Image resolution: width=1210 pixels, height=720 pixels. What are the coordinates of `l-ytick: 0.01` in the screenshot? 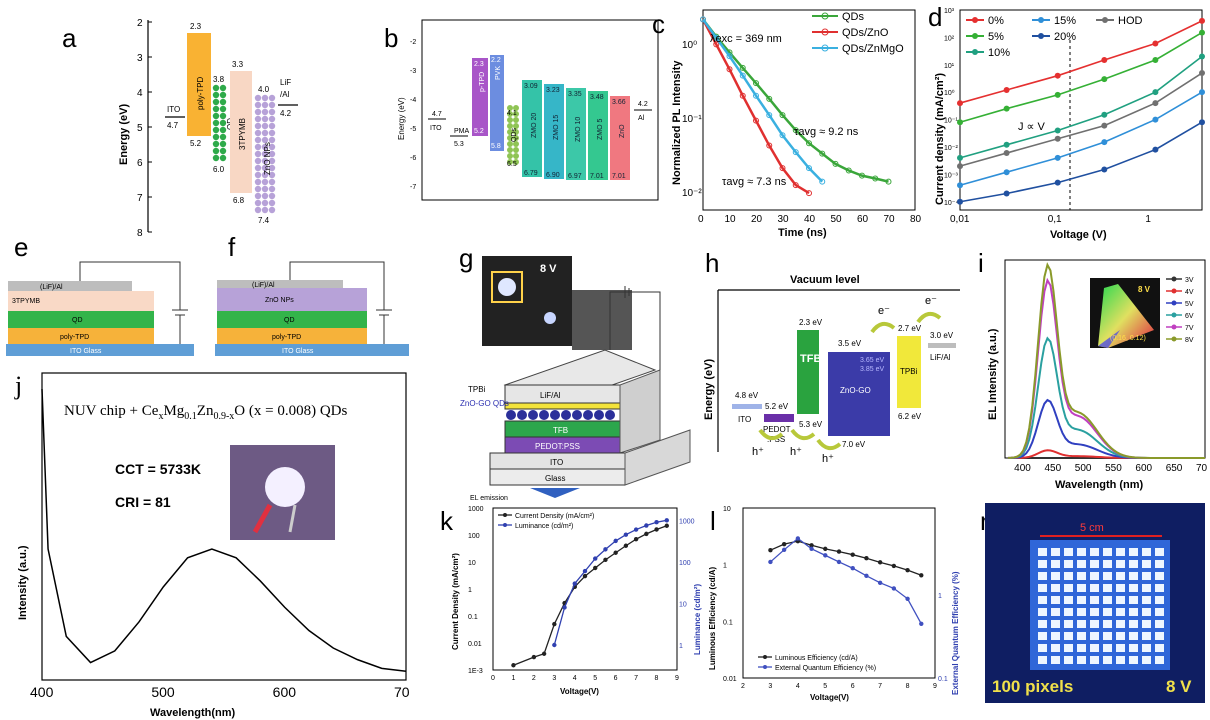 It's located at (730, 679).